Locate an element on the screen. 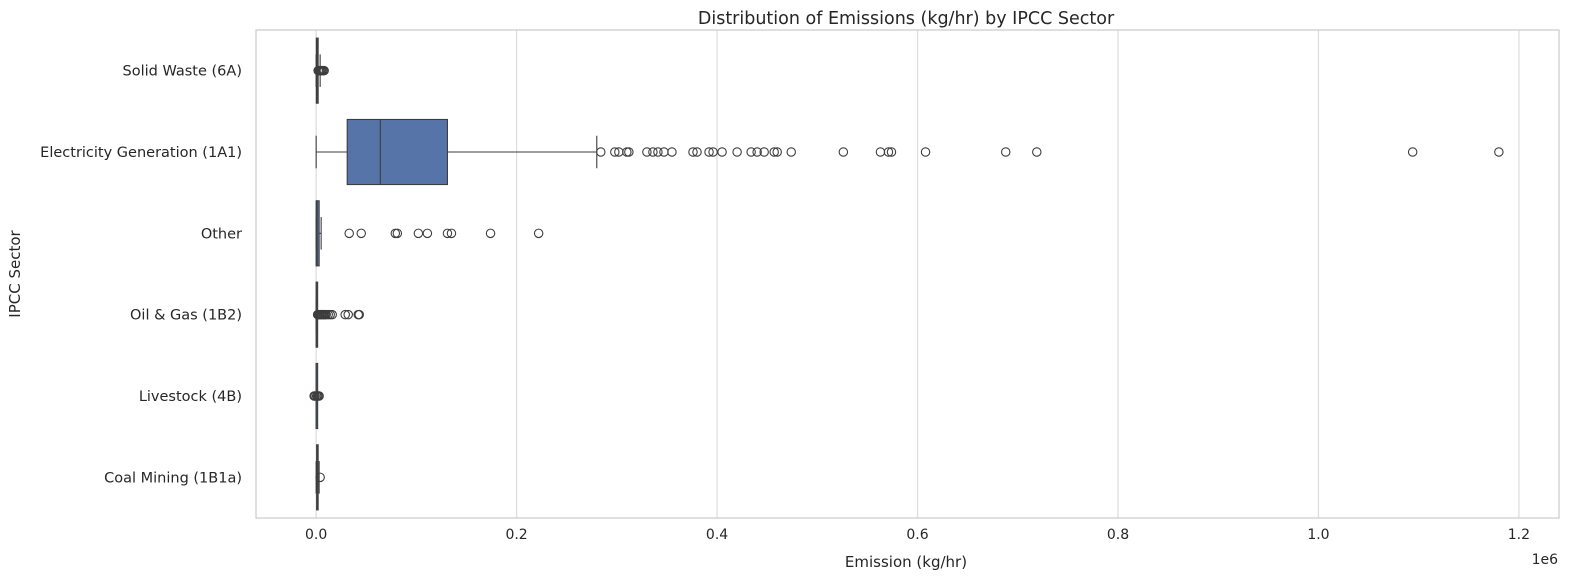  x-ticks: 0.0 0.2 0.4 0.6 0.8 1.0 1.2 is located at coordinates (917, 535).